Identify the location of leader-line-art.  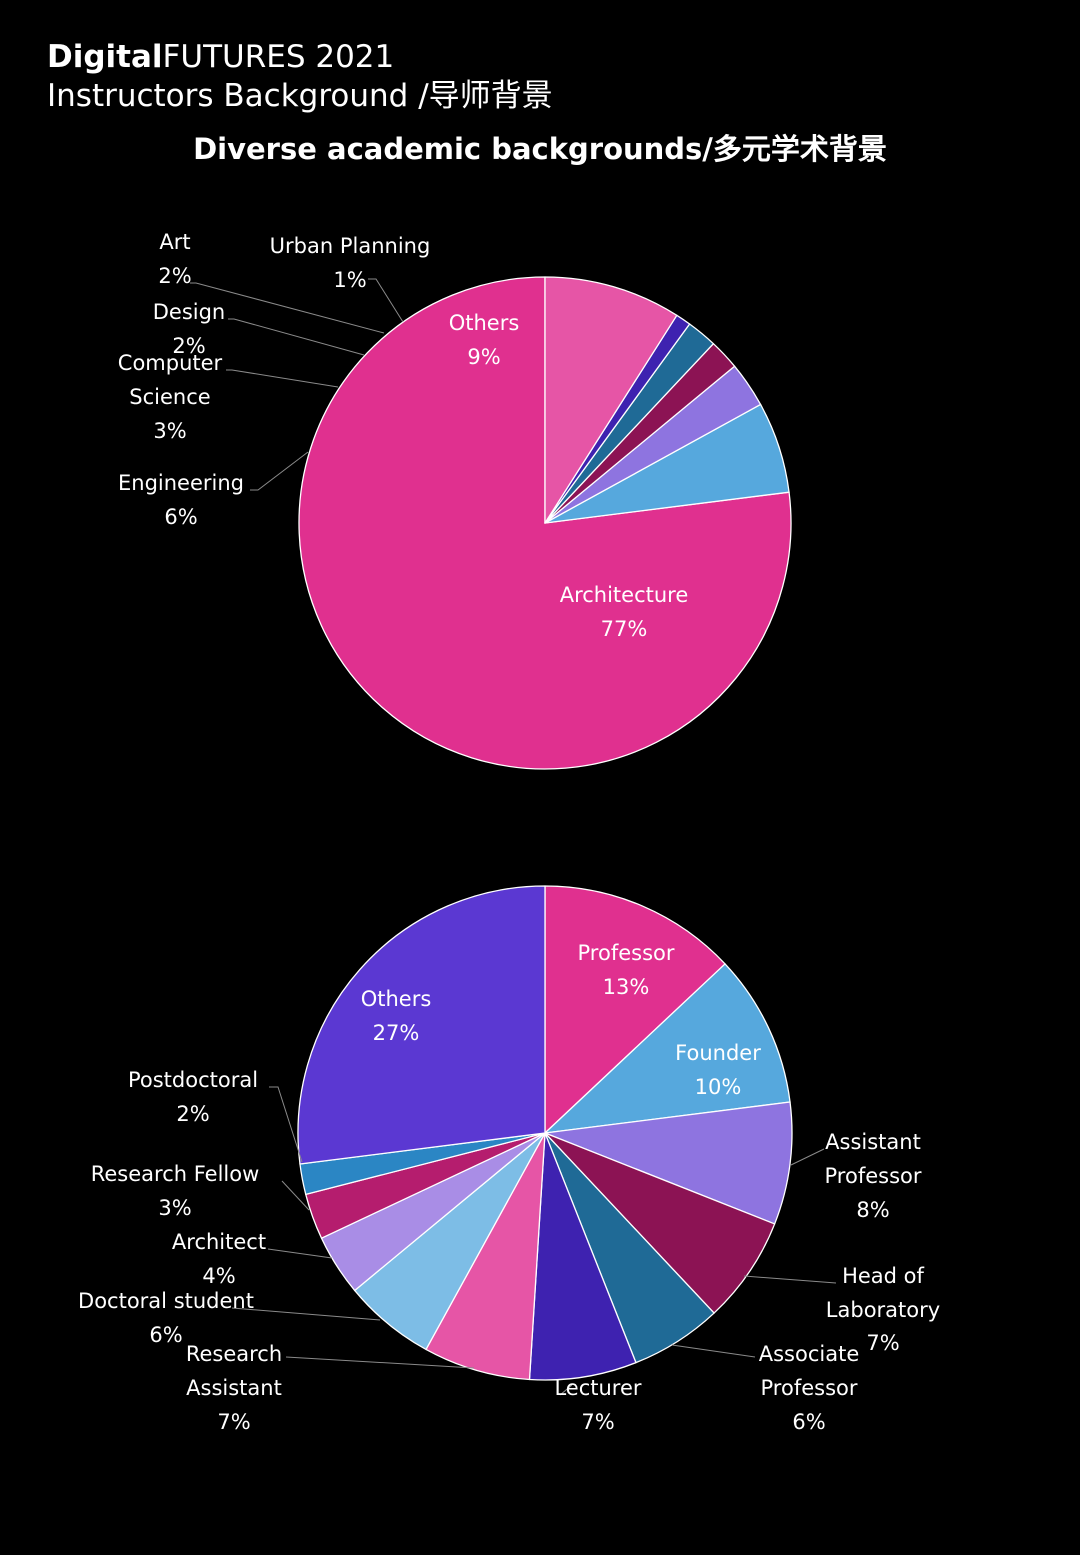
(287, 308).